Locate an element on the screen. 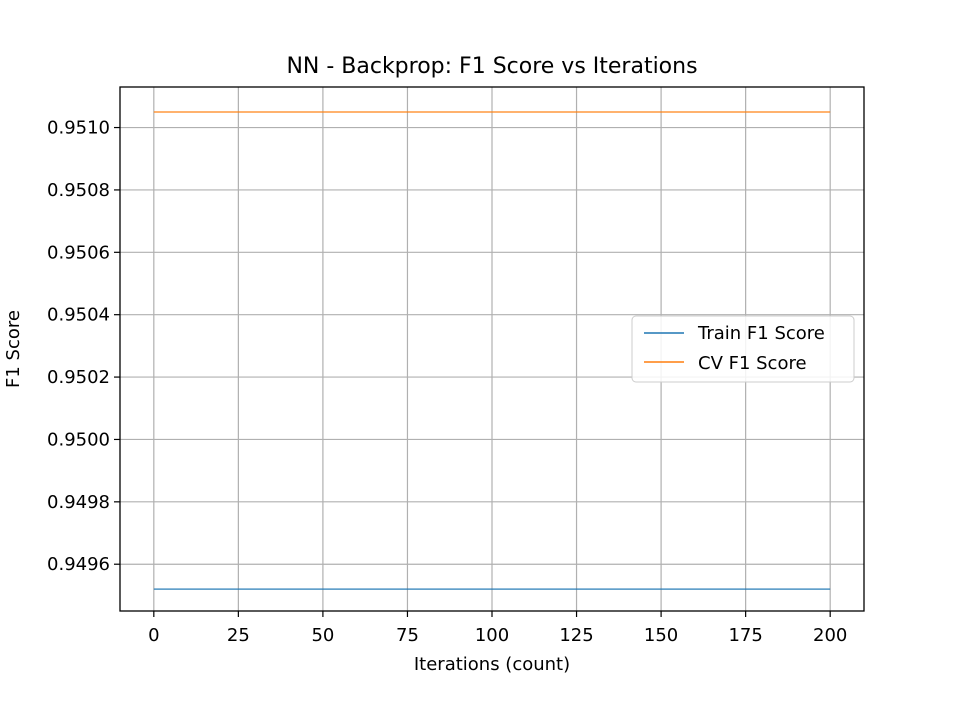 The height and width of the screenshot is (720, 960). legend-box is located at coordinates (743, 349).